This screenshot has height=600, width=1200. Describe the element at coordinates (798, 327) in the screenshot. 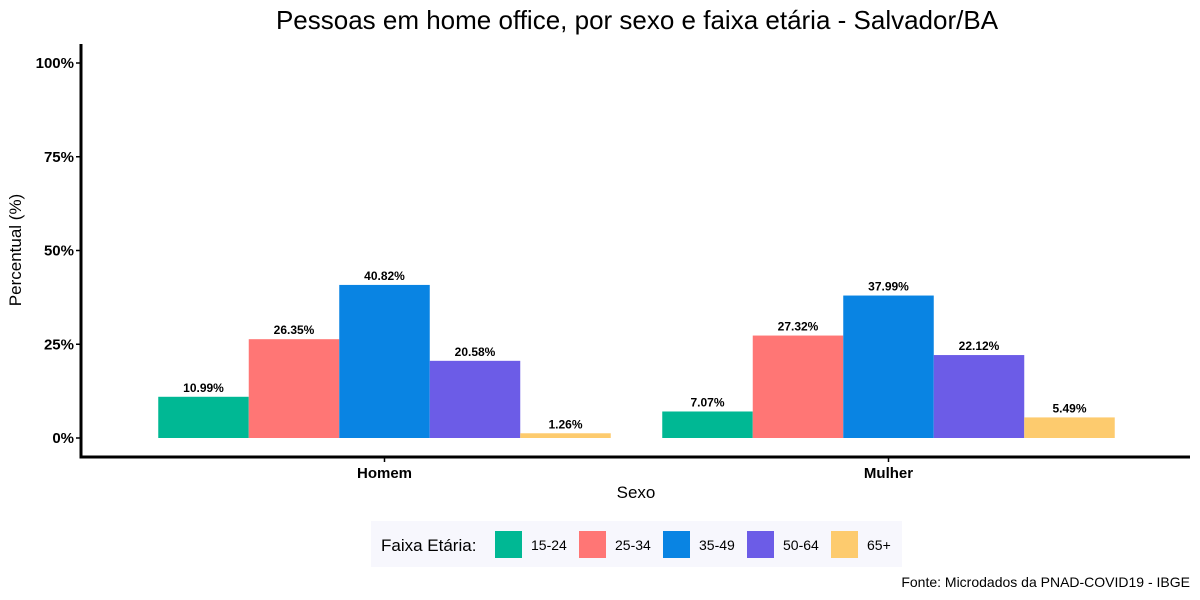

I see `data-label: 27.32%` at that location.